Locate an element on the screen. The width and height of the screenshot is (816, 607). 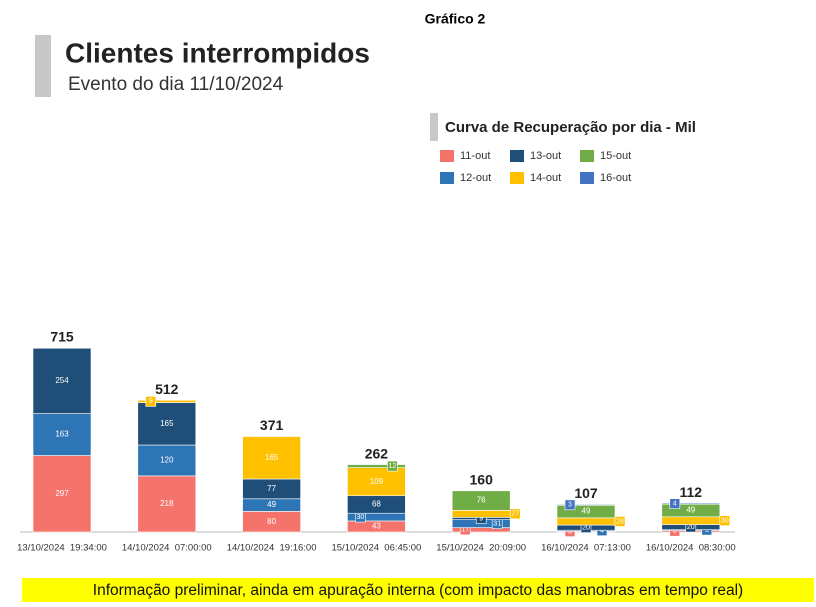
footnote-highlight is located at coordinates (418, 590).